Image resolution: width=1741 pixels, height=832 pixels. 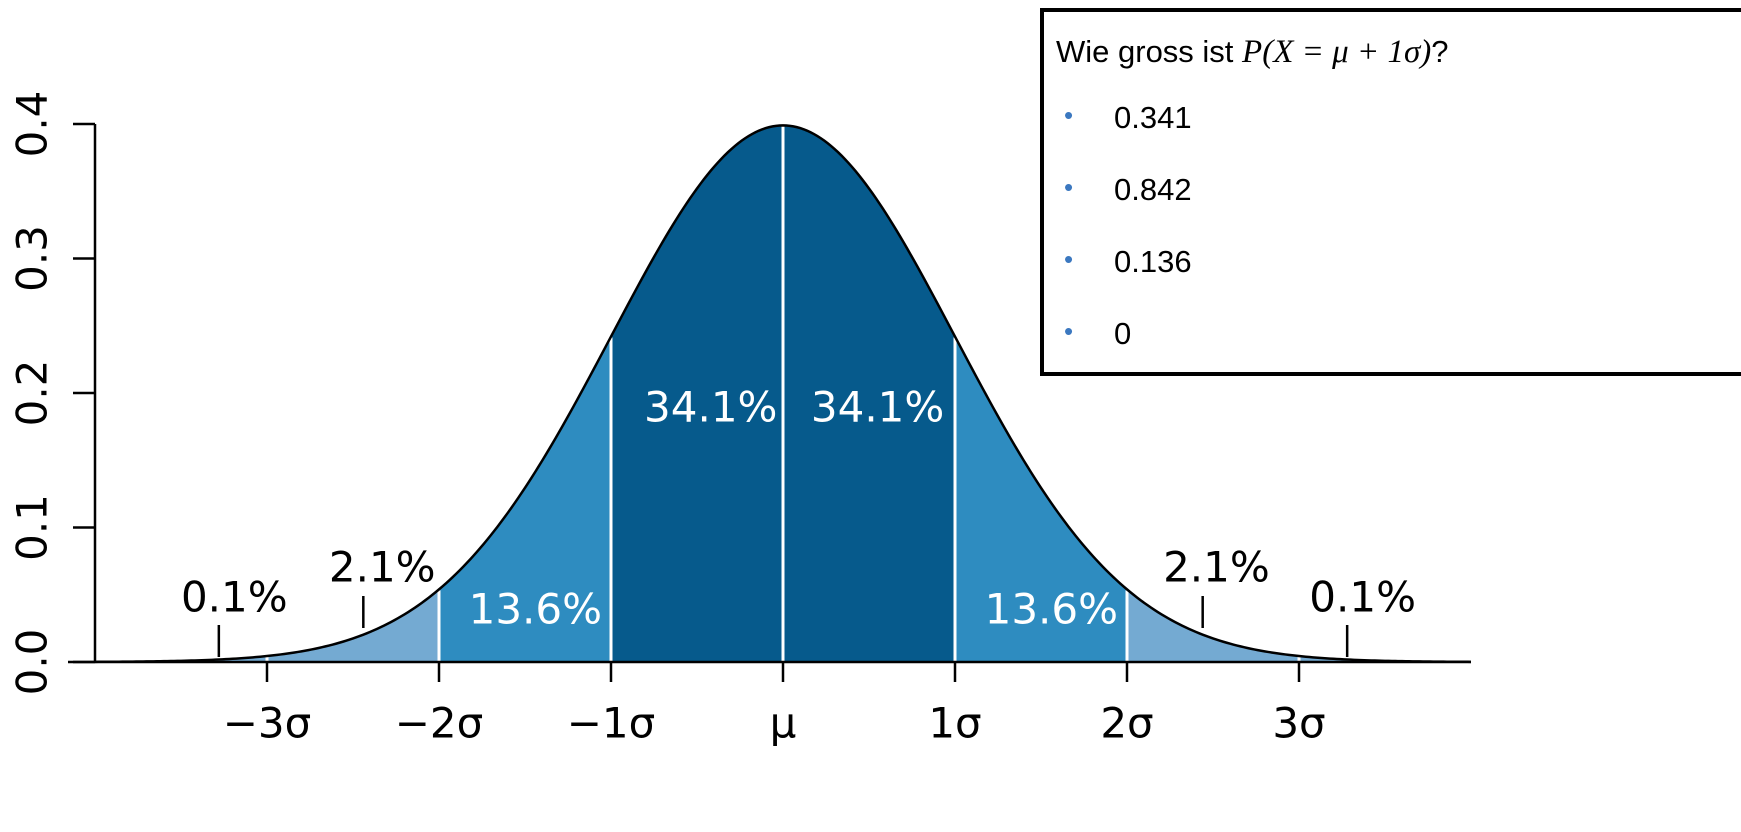 I want to click on question: Wie gross ist P(X = μ + 1σ)?, so click(x=1252, y=52).